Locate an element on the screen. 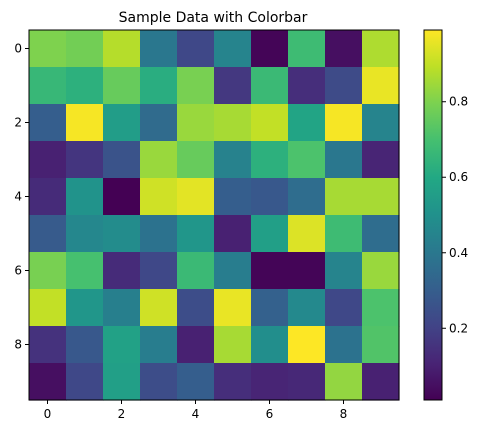  y-axis-ticks: 0 2 4 6 8 is located at coordinates (21, 197).